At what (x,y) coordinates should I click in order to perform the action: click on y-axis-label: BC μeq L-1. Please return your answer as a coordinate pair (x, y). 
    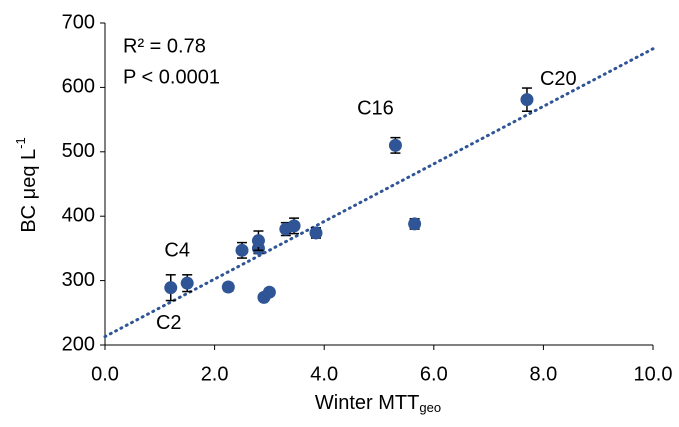
    Looking at the image, I should click on (26, 184).